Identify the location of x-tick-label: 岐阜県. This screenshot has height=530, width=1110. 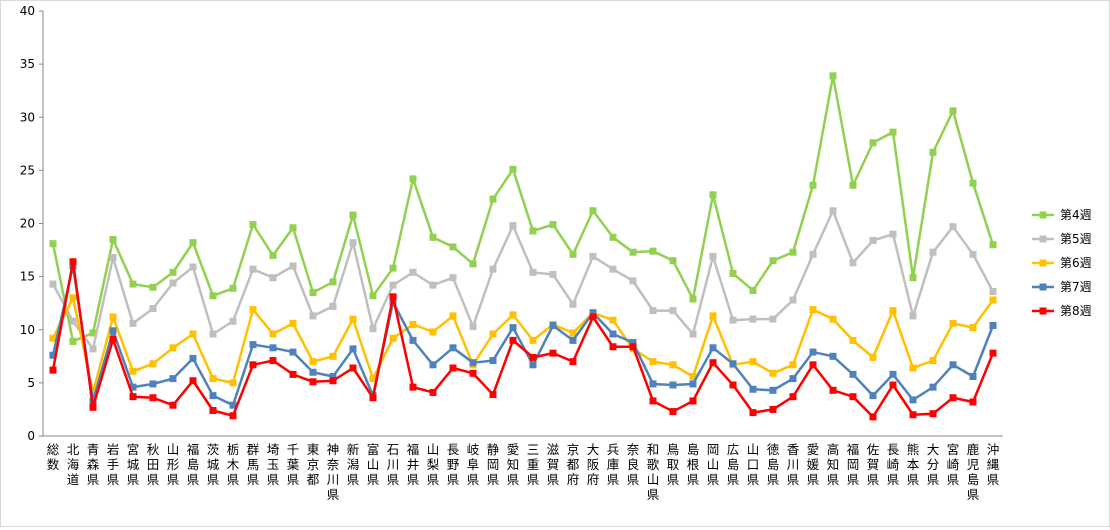
(473, 464).